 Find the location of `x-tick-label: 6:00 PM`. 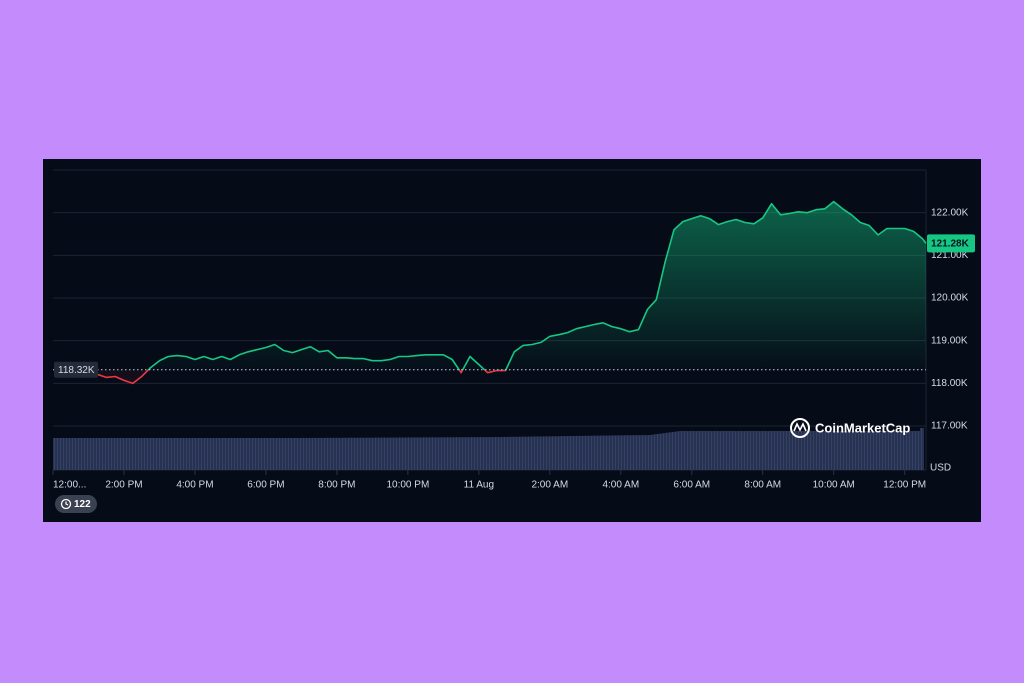

x-tick-label: 6:00 PM is located at coordinates (265, 485).